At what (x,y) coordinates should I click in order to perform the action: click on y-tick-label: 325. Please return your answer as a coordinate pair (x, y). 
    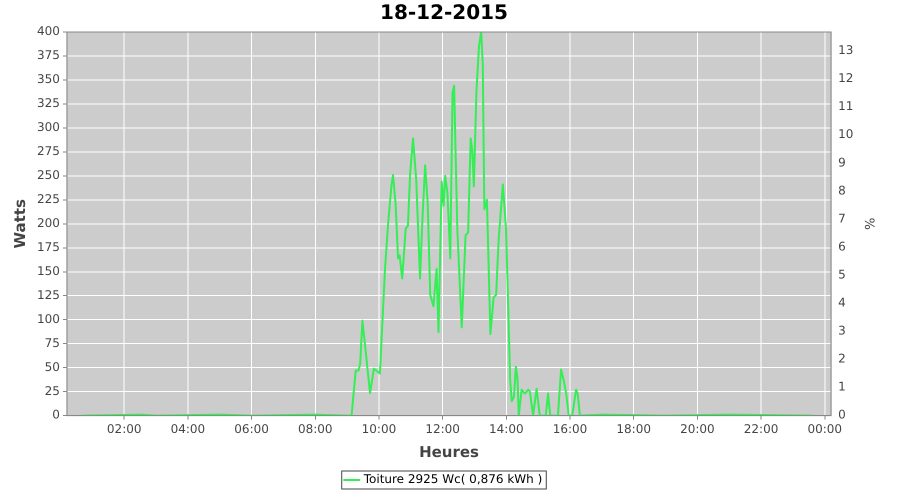
    Looking at the image, I should click on (48, 103).